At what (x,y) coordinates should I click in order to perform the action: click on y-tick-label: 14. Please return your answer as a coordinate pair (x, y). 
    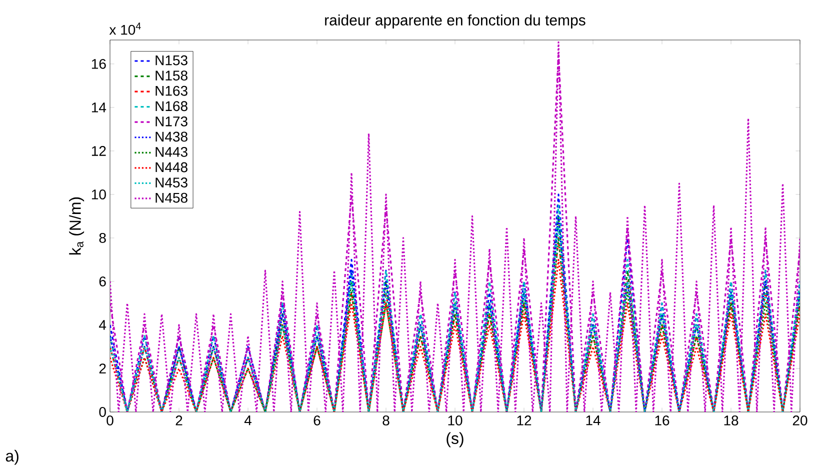
    Looking at the image, I should click on (99, 107).